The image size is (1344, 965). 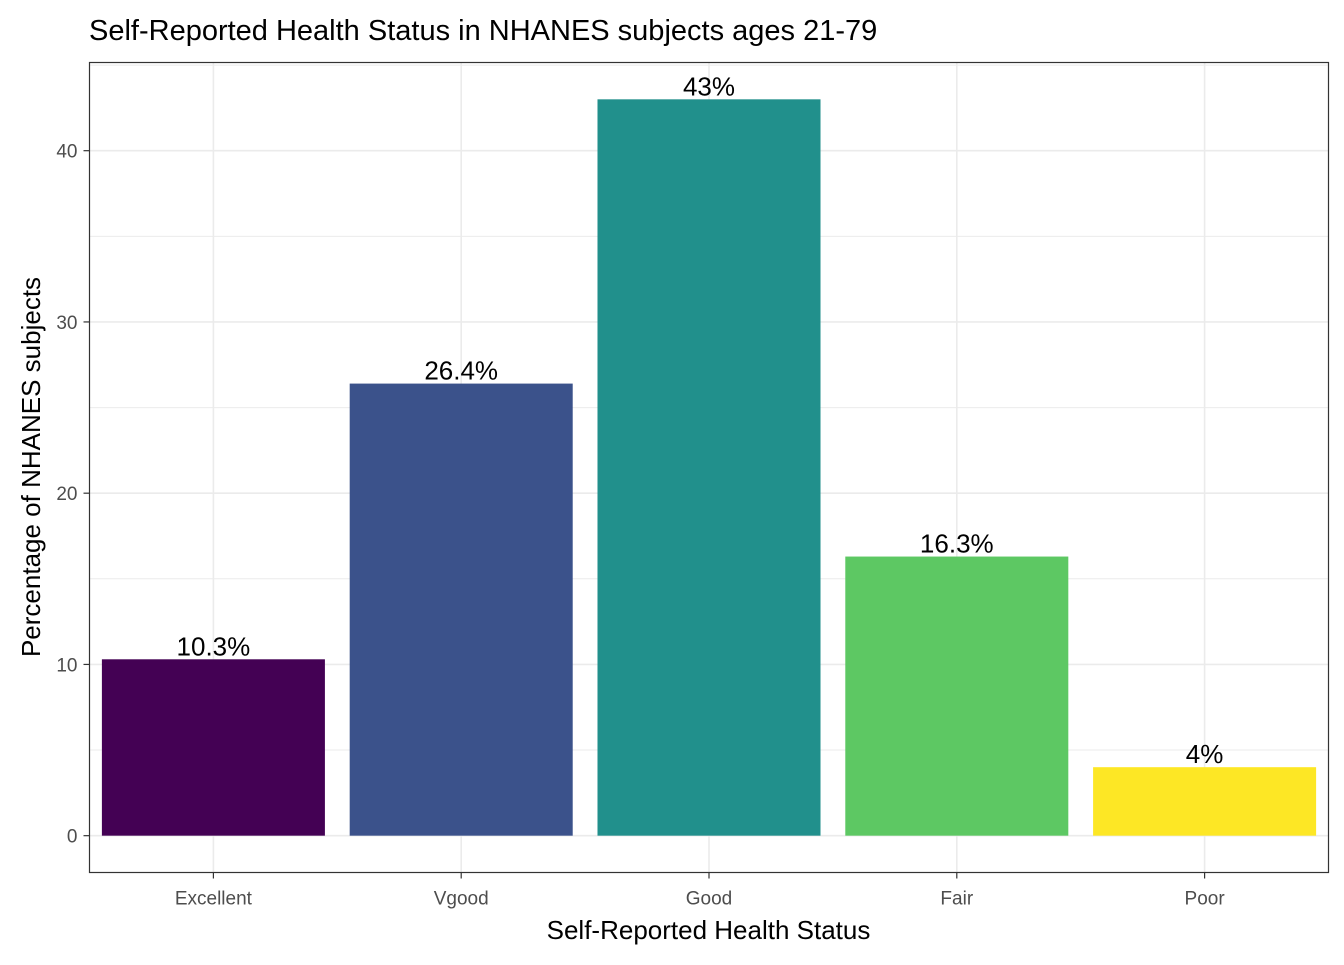 What do you see at coordinates (957, 696) in the screenshot?
I see `bar-fair` at bounding box center [957, 696].